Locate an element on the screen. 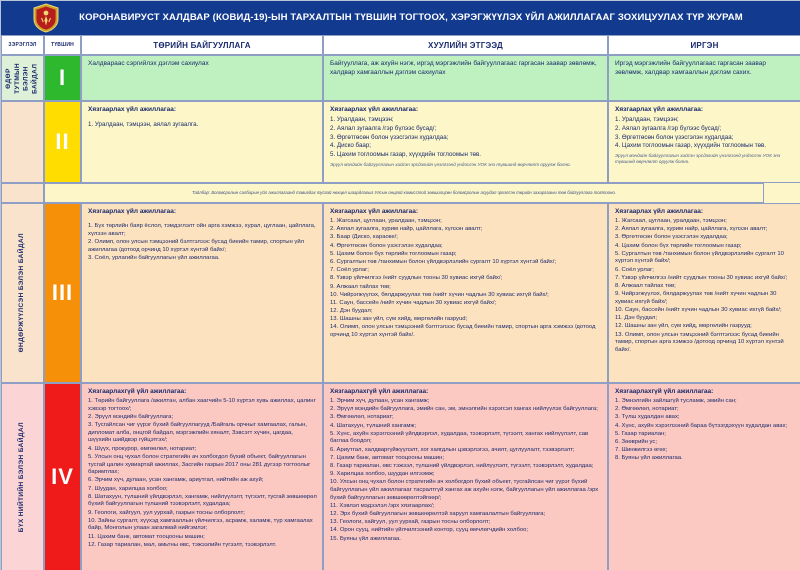 This screenshot has width=800, height=570. list-item: 1. Уралдаан, тэмцээн, аялал зугаалга. is located at coordinates (143, 125).